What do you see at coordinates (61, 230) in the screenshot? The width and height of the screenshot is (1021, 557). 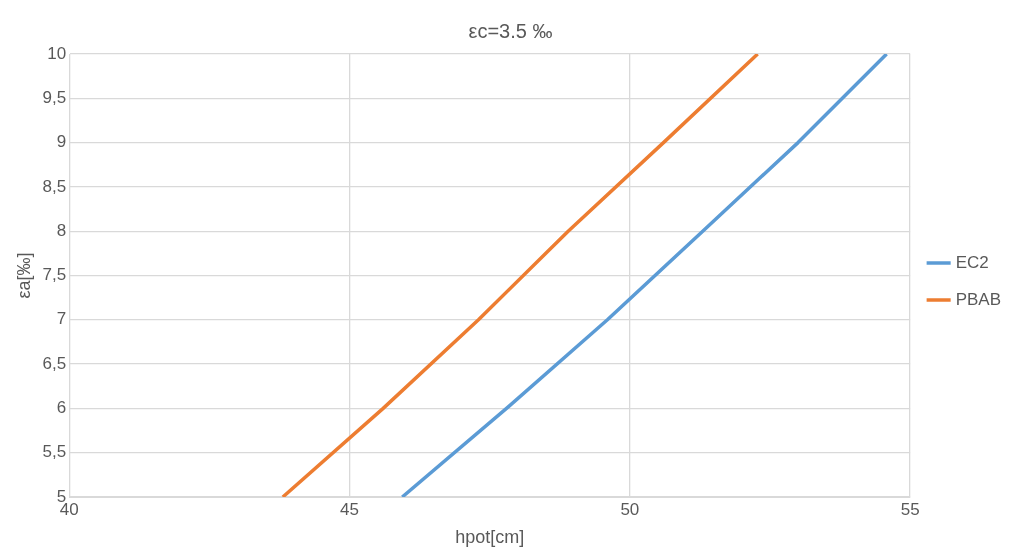 I see `y-tick-label: 8` at bounding box center [61, 230].